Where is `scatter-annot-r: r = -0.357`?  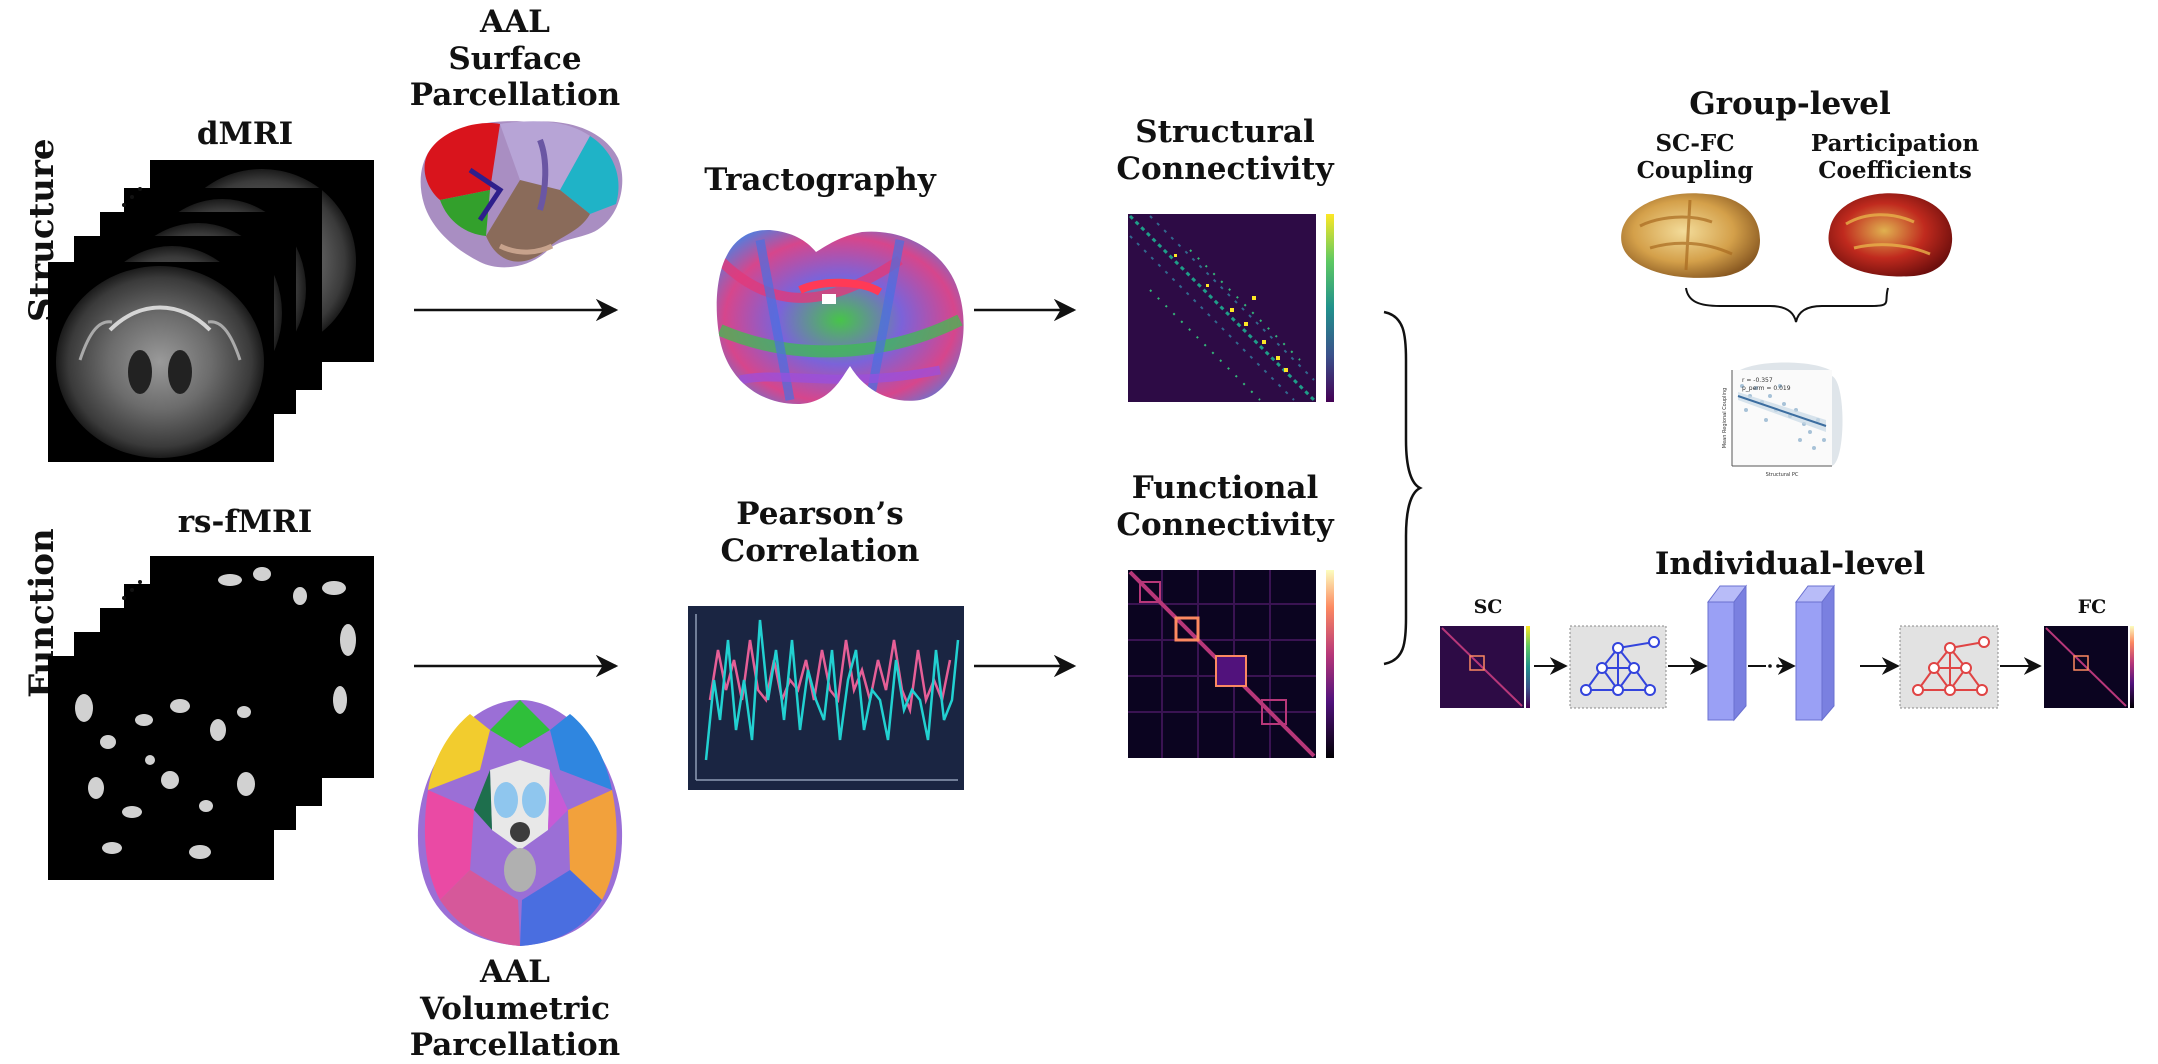 scatter-annot-r: r = -0.357 is located at coordinates (1757, 380).